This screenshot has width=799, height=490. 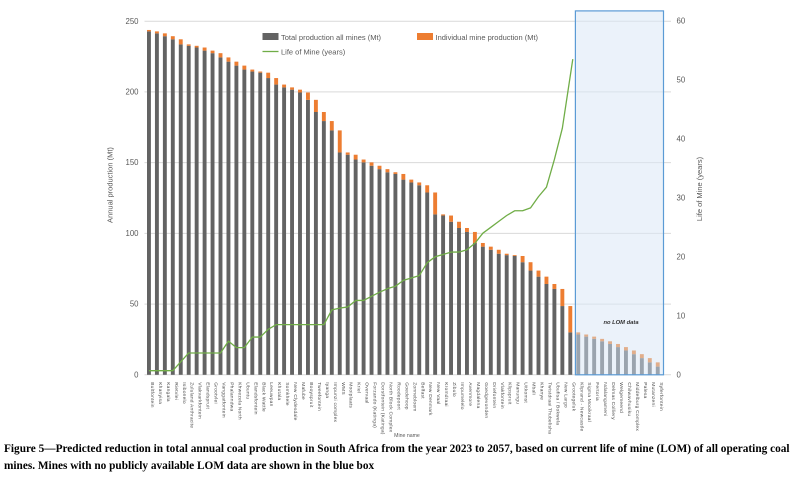 I want to click on svg-text: Impunzi complex, so click(x=335, y=402).